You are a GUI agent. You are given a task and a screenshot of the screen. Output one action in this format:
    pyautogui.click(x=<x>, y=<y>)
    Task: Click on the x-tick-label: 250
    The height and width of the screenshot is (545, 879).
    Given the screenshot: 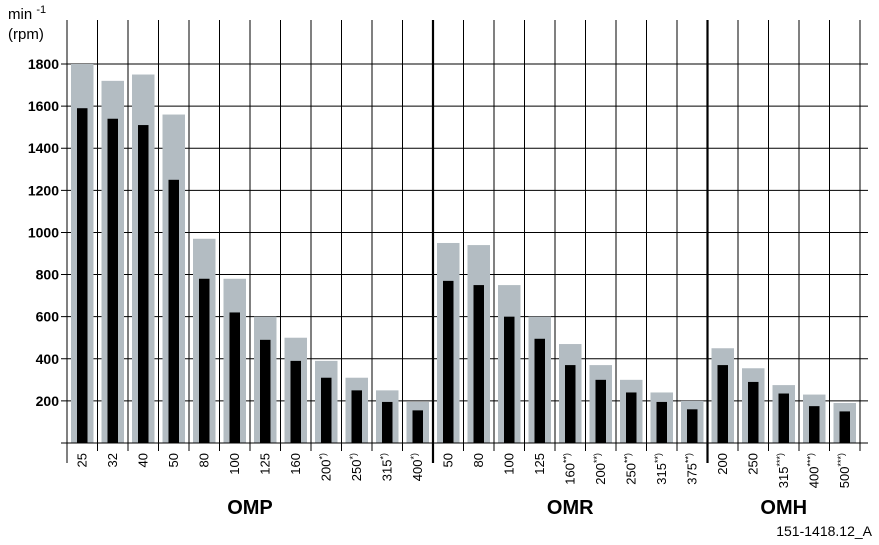 What is the action you would take?
    pyautogui.click(x=752, y=464)
    